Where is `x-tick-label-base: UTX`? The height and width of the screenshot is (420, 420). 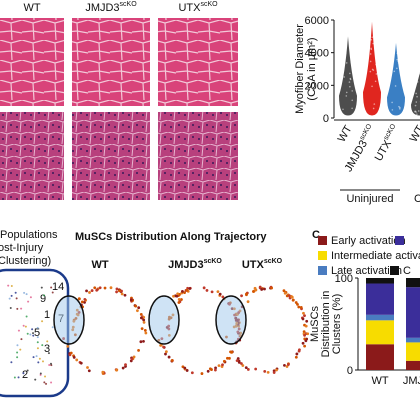
x-tick-label-base: UTX is located at coordinates (384, 151).